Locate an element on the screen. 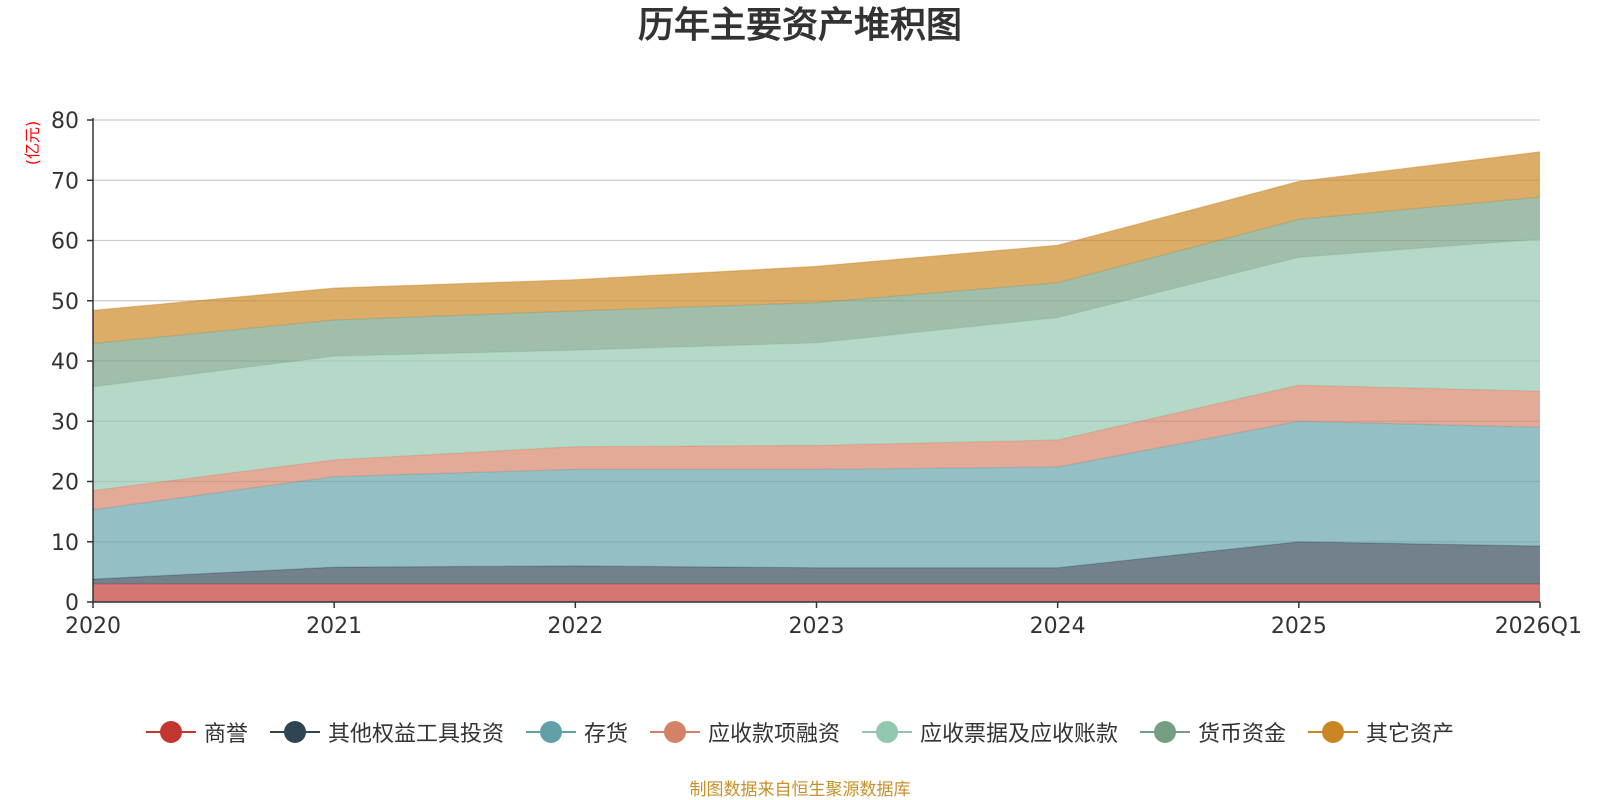  legend-label: 存货 is located at coordinates (605, 734).